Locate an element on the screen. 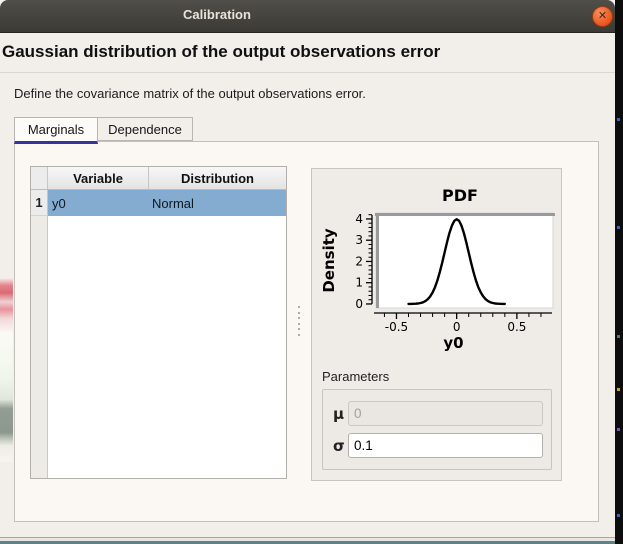 The width and height of the screenshot is (623, 544). mu-field is located at coordinates (445, 413).